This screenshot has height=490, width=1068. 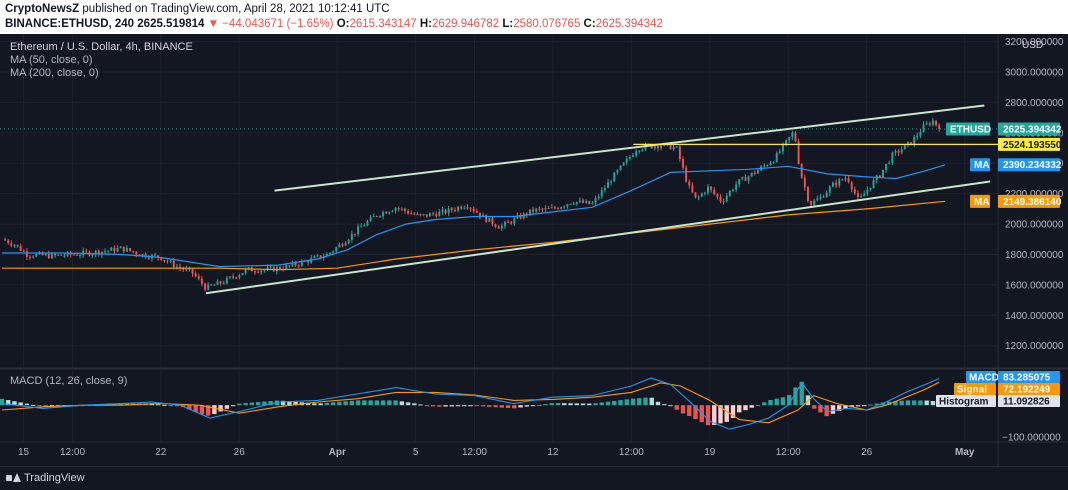 I want to click on macd-label-name-box, so click(x=966, y=401).